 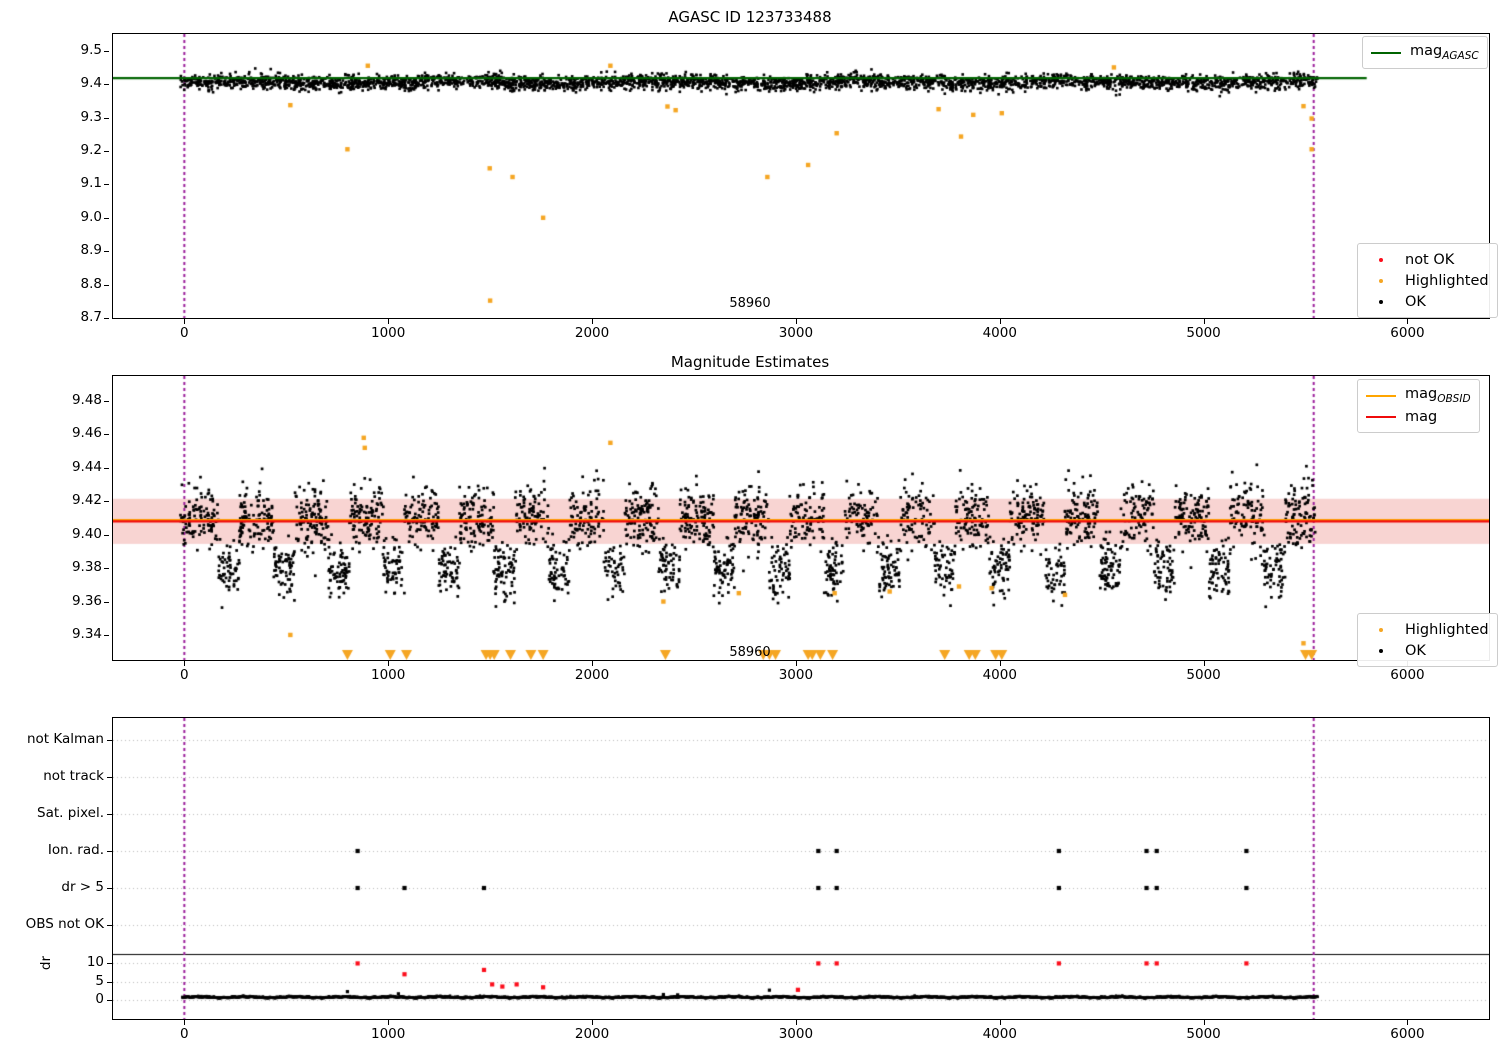 I want to click on y-tick-label: 8.7, so click(x=91, y=317).